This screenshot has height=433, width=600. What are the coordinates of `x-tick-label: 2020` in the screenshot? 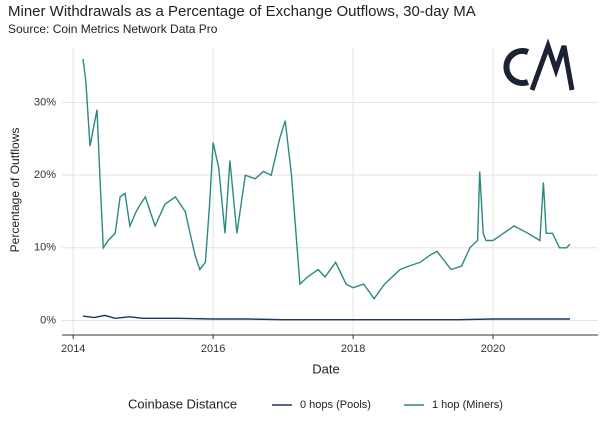 It's located at (493, 349).